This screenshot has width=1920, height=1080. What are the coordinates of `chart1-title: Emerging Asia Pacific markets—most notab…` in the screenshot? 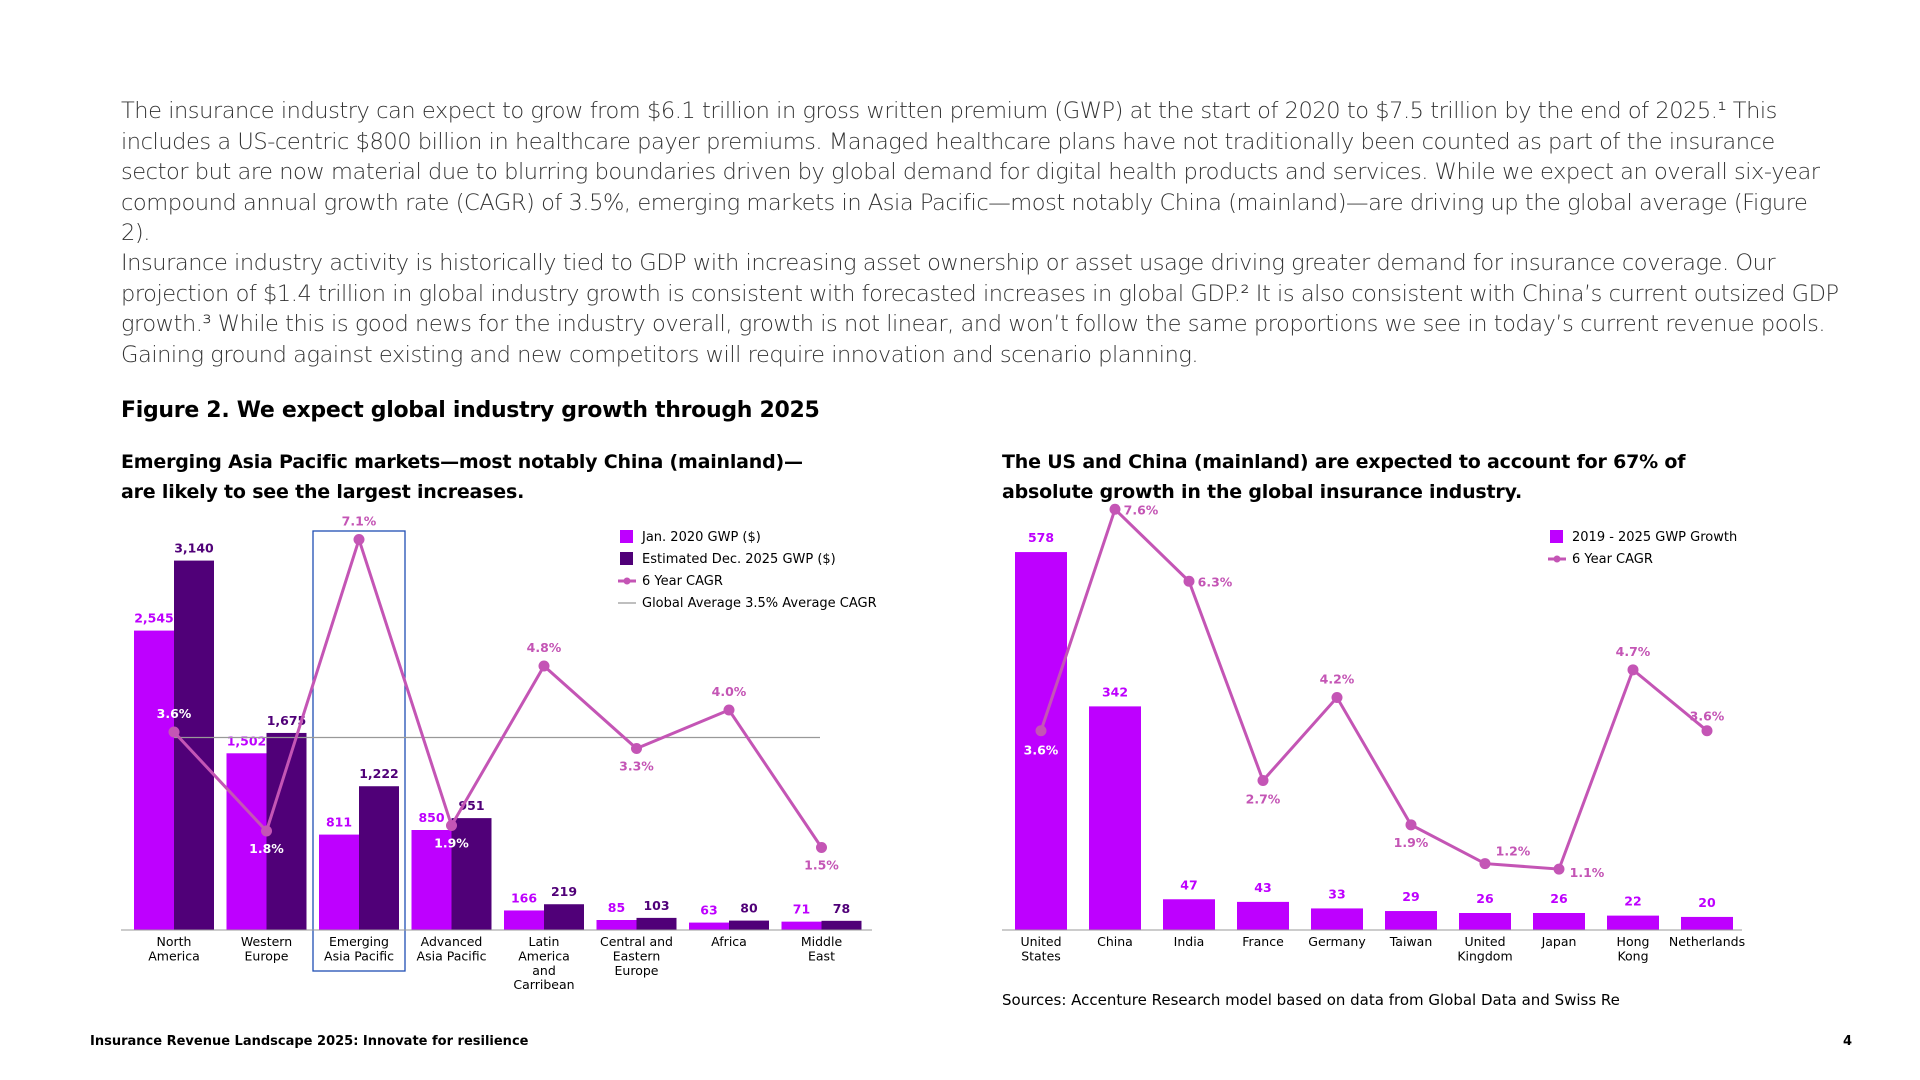 It's located at (462, 477).